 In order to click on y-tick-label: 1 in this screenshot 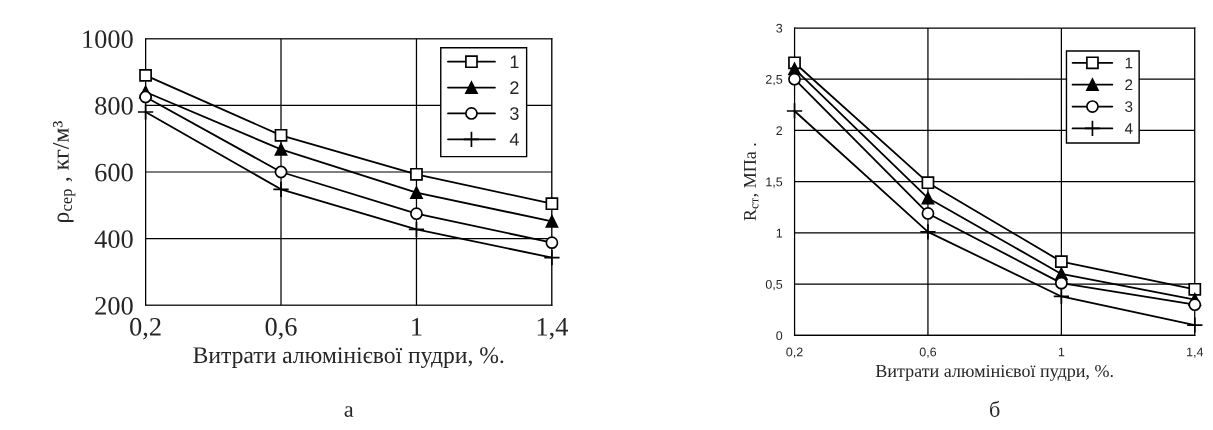, I will do `click(779, 233)`.